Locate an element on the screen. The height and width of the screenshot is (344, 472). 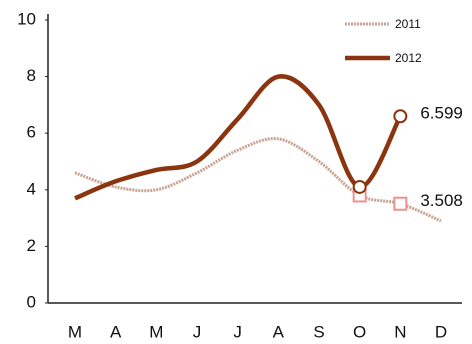
y-tick-label: 8 is located at coordinates (31, 75).